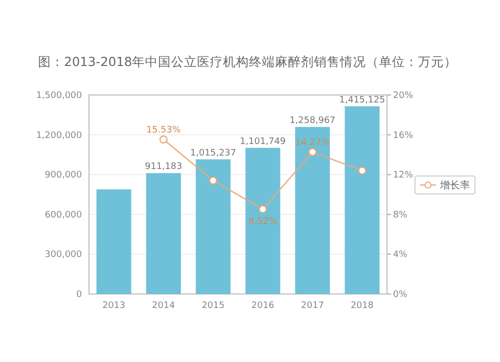 The height and width of the screenshot is (362, 500). What do you see at coordinates (63, 175) in the screenshot?
I see `y-tick-label: 900,000` at bounding box center [63, 175].